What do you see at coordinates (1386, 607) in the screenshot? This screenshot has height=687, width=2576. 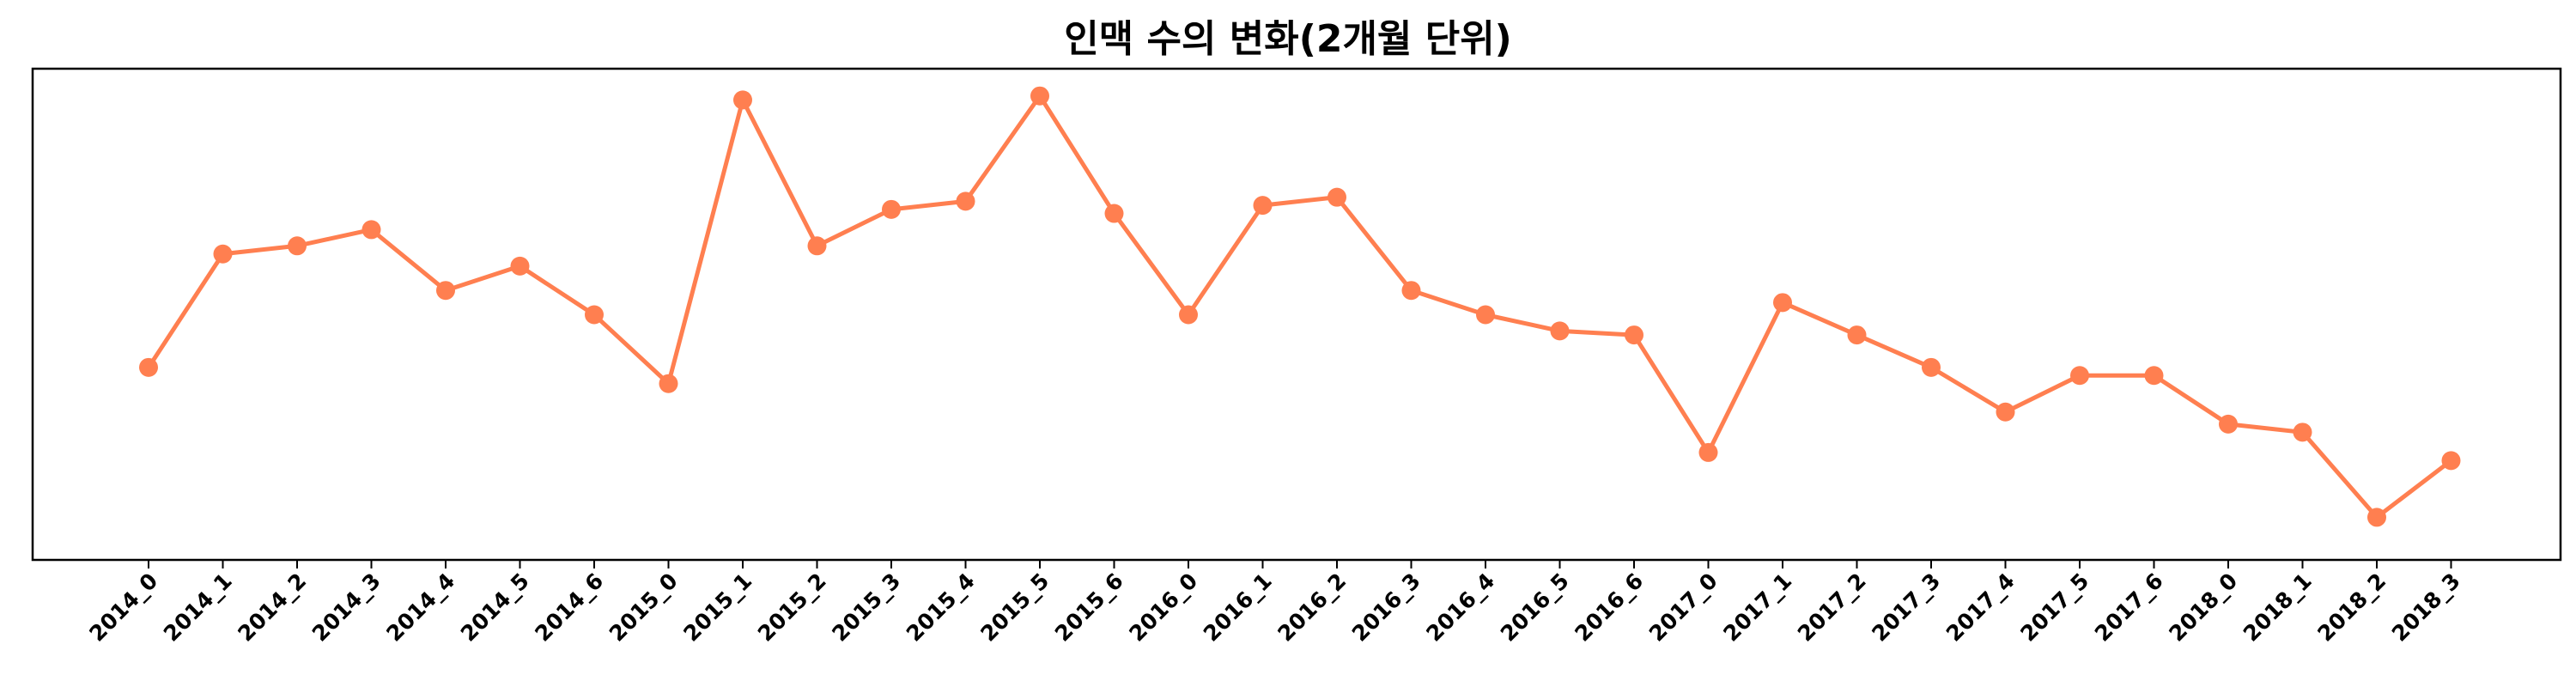 I see `x-tick-label: 2016_3` at bounding box center [1386, 607].